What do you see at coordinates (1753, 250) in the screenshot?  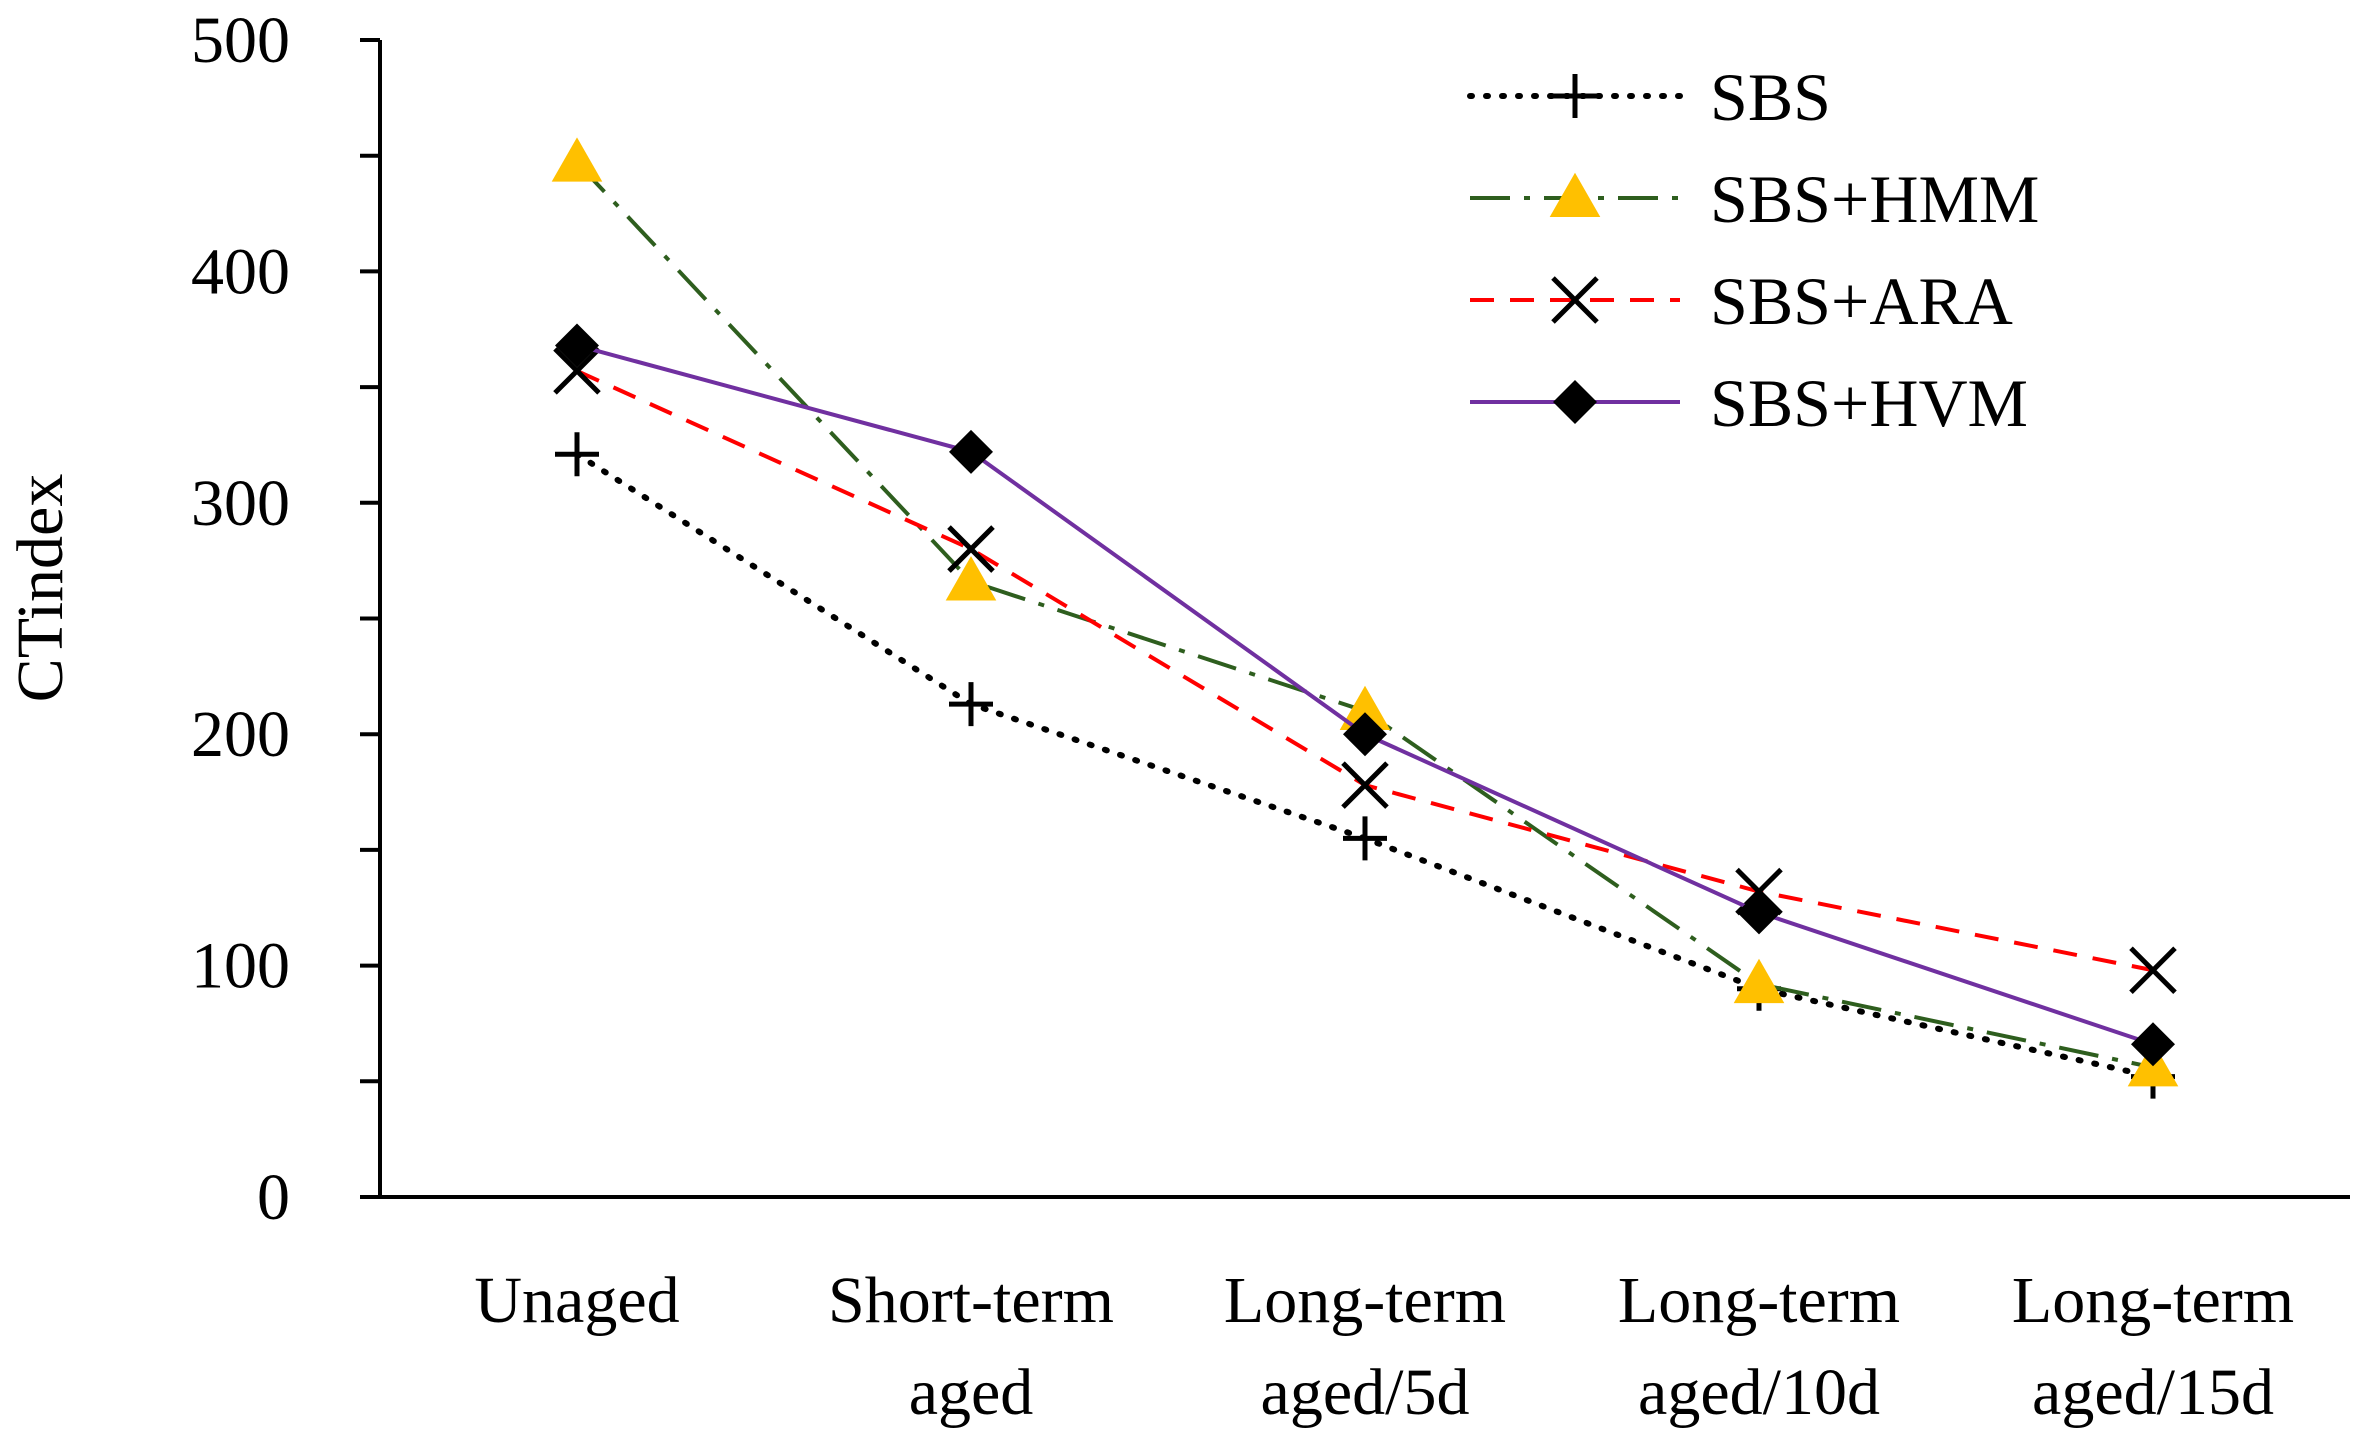 I see `legend: SBS SBS+HMM SBS+ARA SBS+HVM` at bounding box center [1753, 250].